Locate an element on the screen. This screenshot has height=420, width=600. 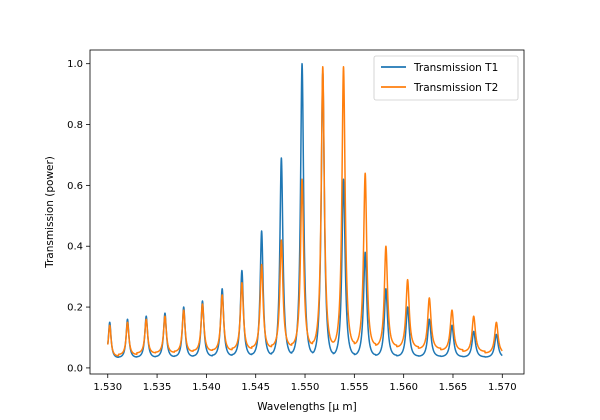
legend-box is located at coordinates (446, 78).